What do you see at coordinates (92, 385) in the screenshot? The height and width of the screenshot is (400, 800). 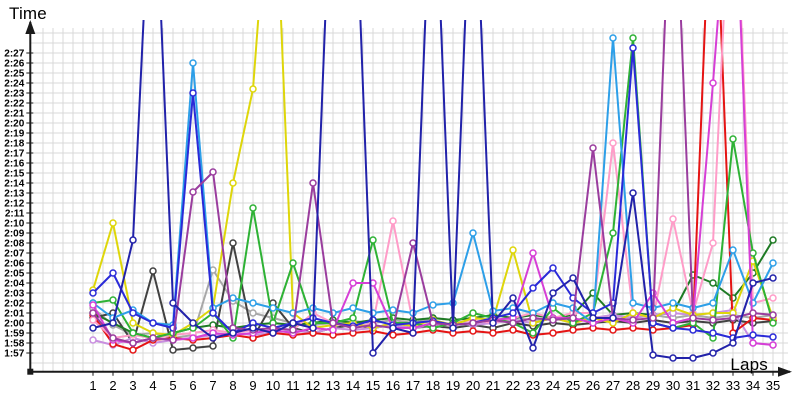 I see `x-tick-label: 1` at bounding box center [92, 385].